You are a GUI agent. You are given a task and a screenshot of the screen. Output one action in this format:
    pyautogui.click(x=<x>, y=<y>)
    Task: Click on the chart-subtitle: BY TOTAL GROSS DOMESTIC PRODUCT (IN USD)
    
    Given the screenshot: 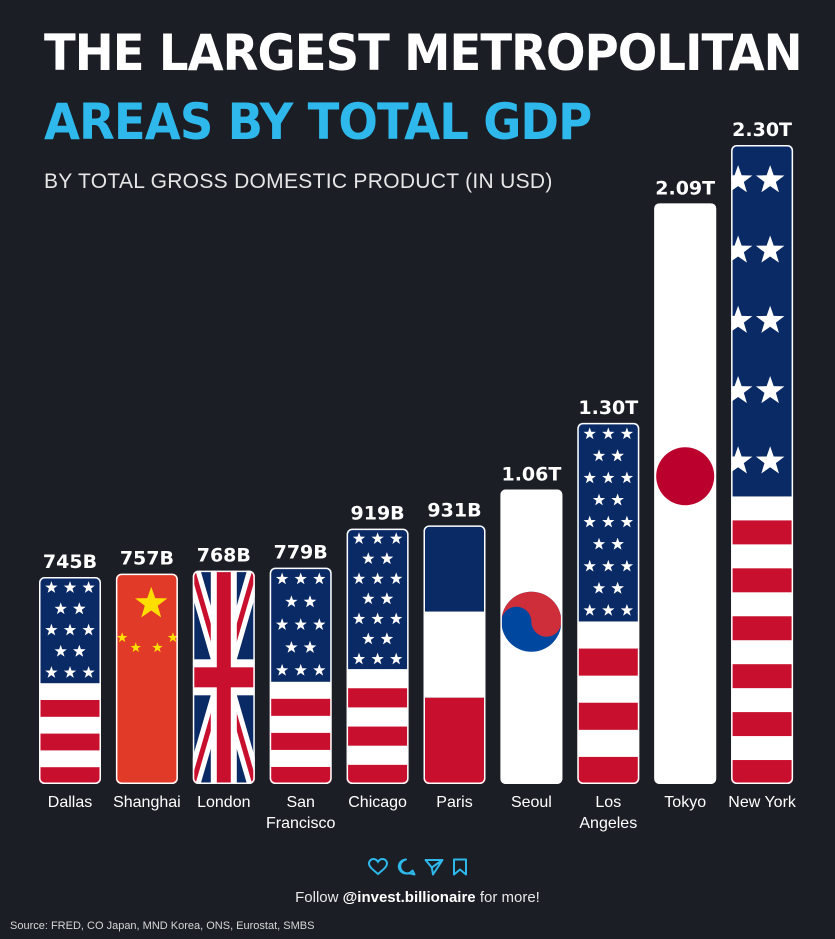 What is the action you would take?
    pyautogui.click(x=298, y=181)
    